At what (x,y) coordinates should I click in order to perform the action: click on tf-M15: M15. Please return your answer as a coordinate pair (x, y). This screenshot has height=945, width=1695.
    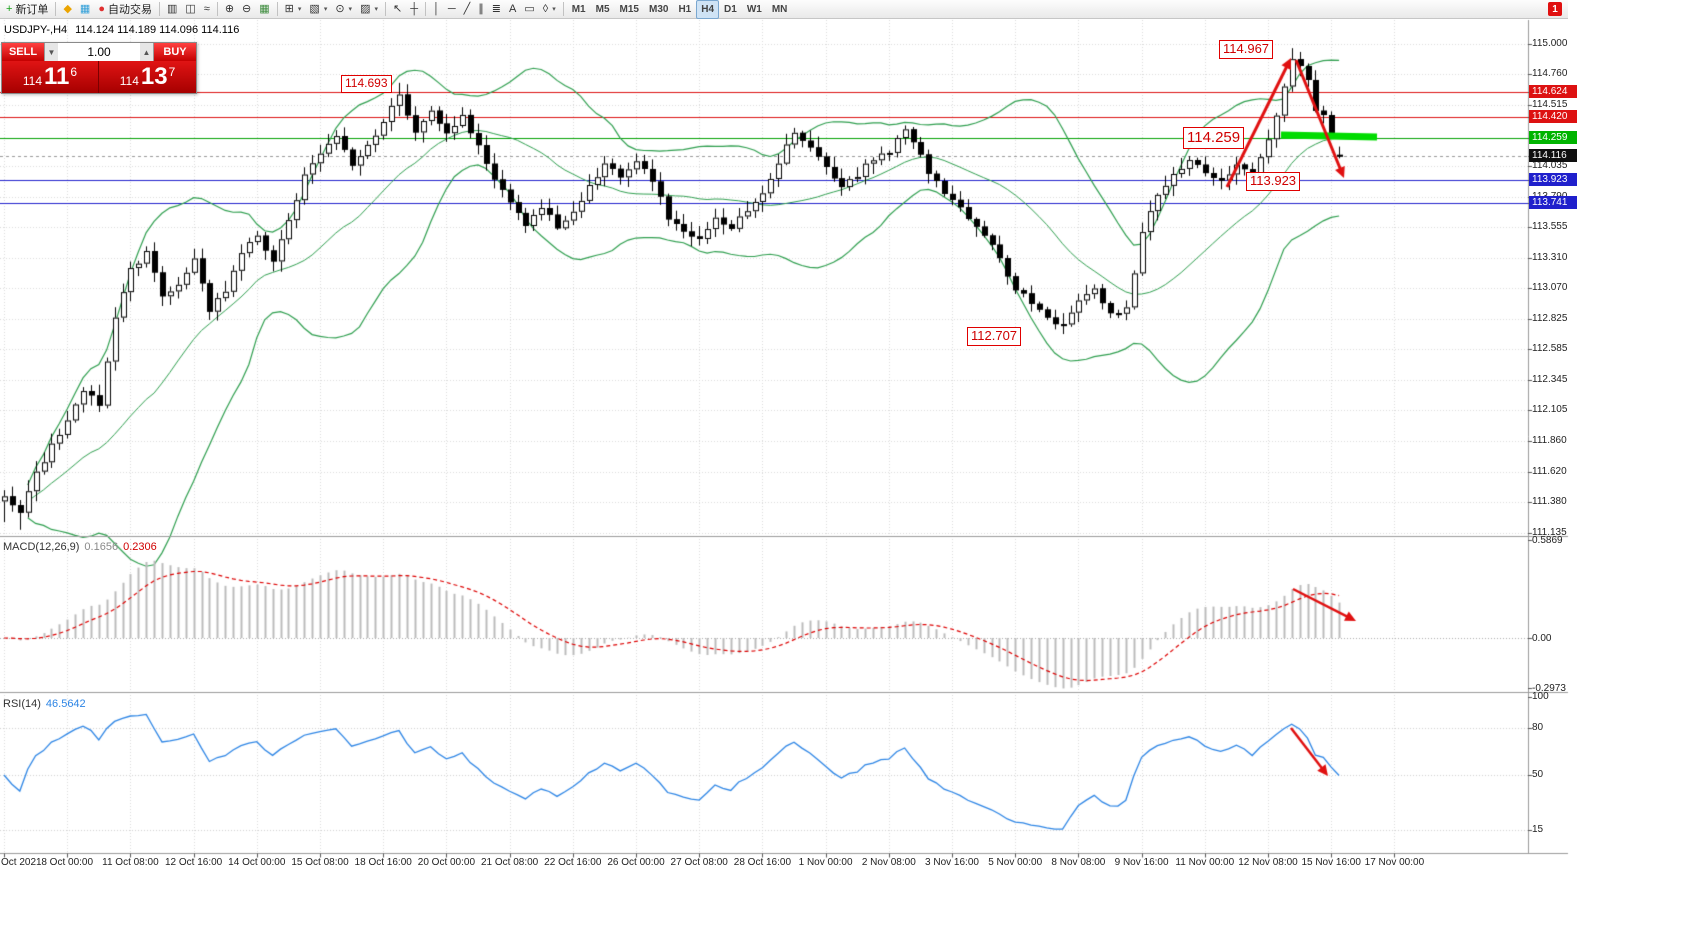
    Looking at the image, I should click on (629, 9).